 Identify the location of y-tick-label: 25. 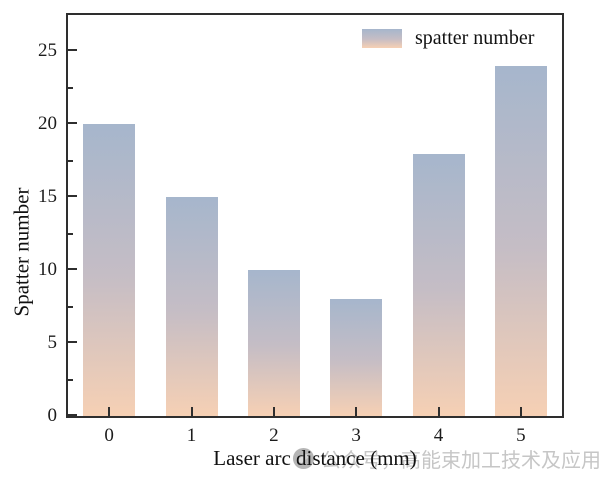
(47, 51).